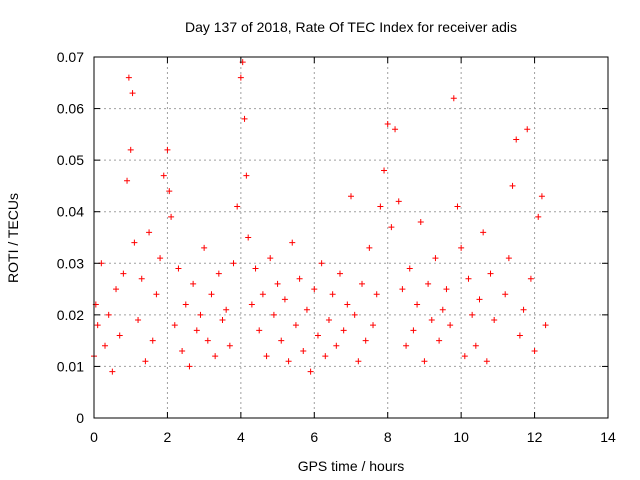 This screenshot has height=480, width=640. Describe the element at coordinates (535, 437) in the screenshot. I see `x-tick-label: 12` at that location.